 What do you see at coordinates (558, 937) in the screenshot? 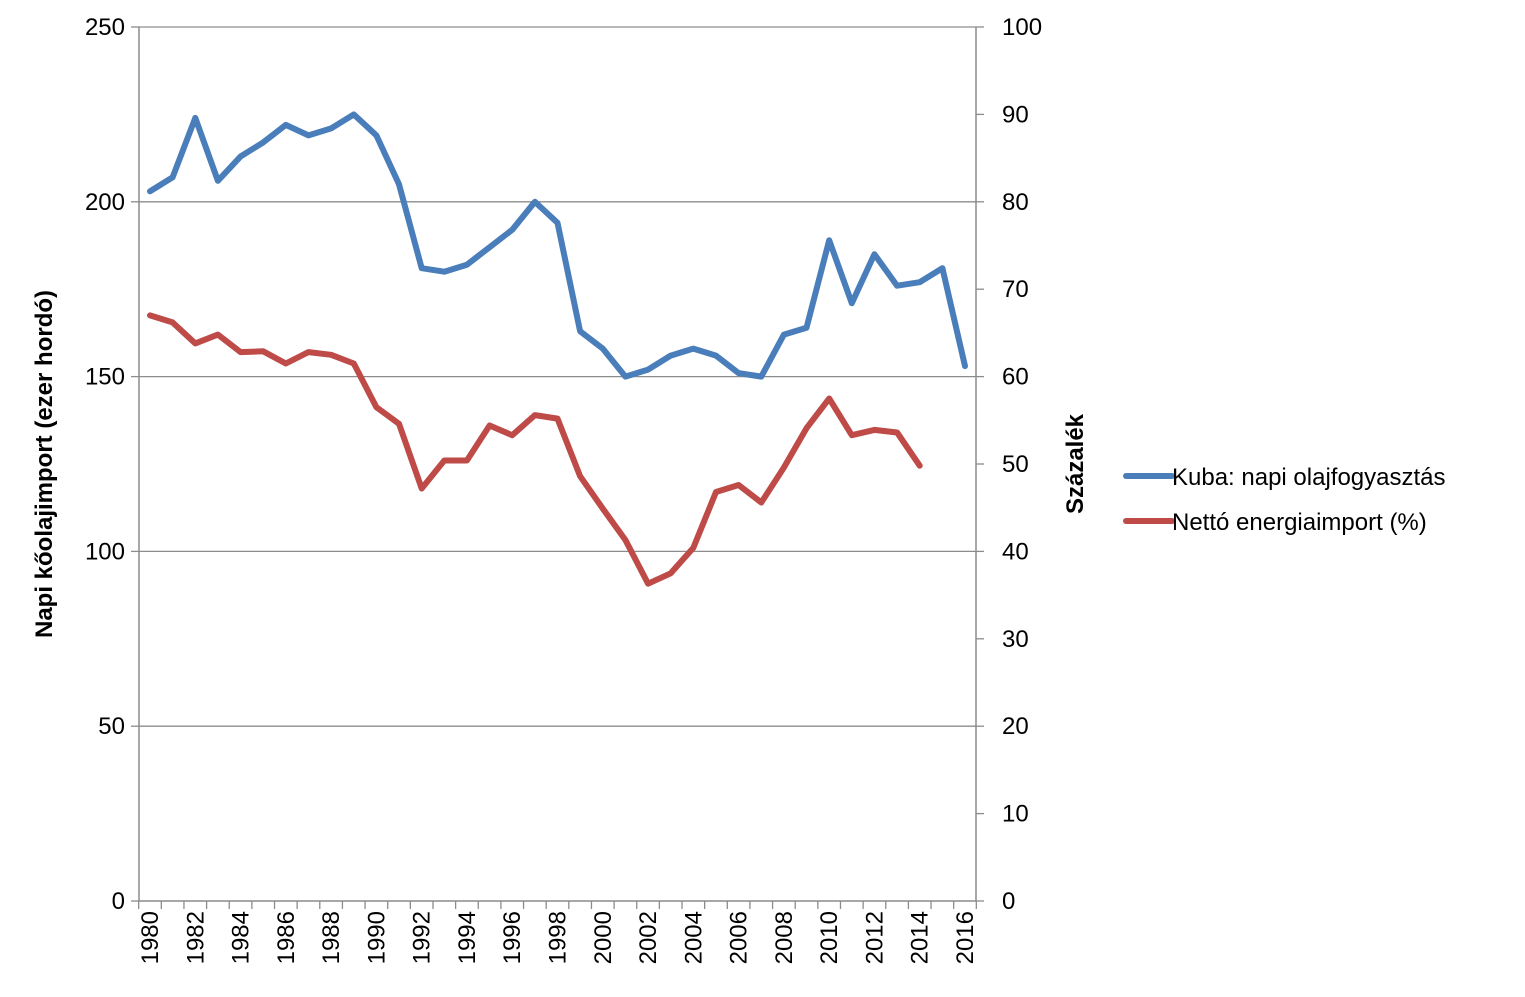
I see `x-tick-label: 1998` at bounding box center [558, 937].